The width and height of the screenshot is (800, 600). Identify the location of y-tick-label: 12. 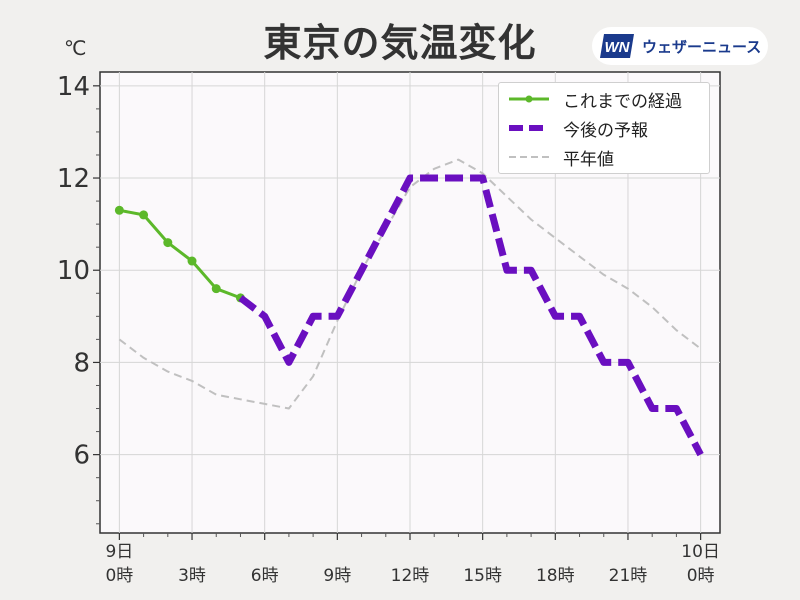
(73, 179).